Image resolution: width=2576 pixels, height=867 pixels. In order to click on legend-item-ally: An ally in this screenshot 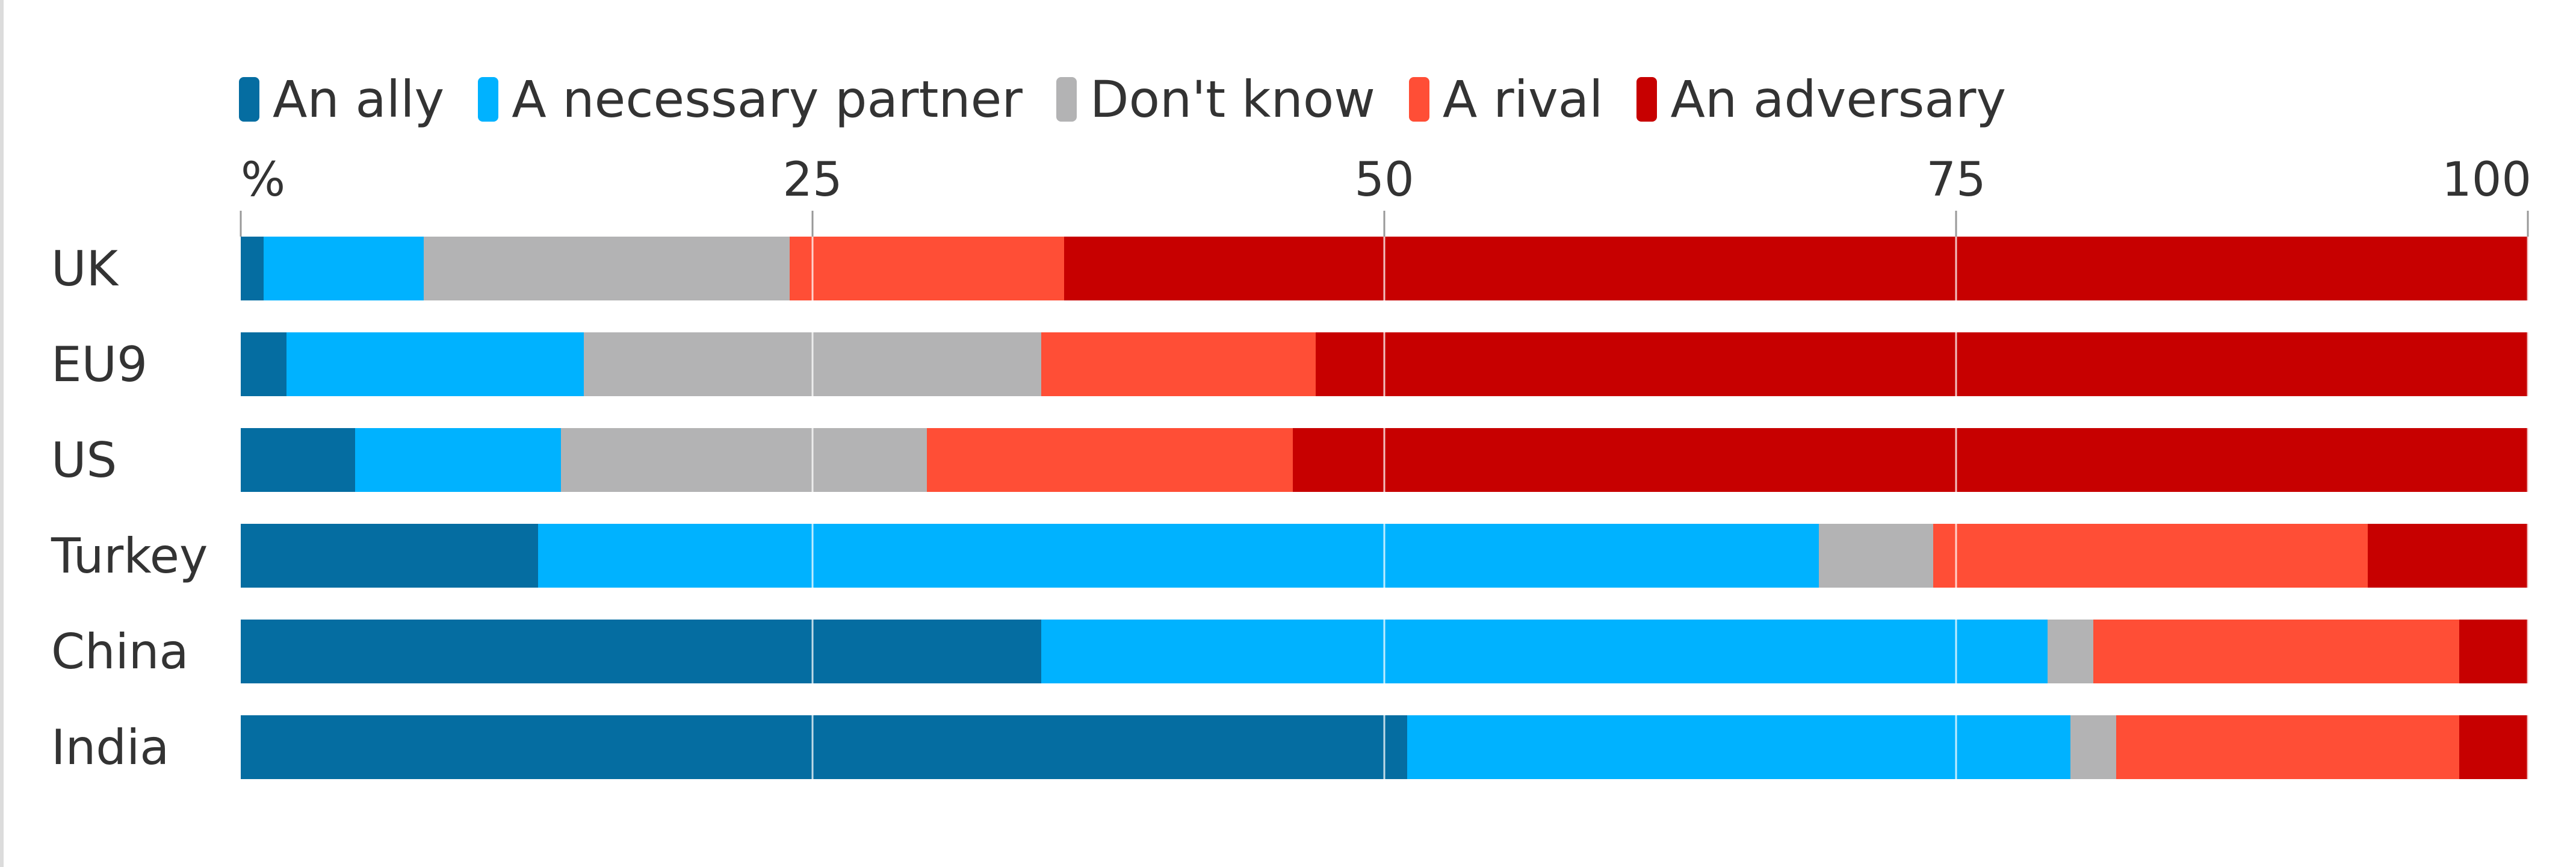, I will do `click(341, 99)`.